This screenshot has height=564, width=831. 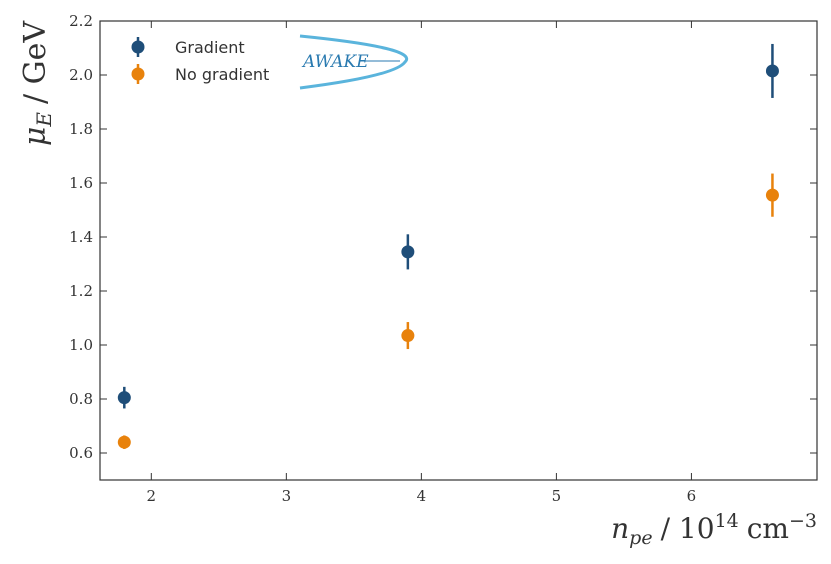 What do you see at coordinates (803, 521) in the screenshot?
I see `x-label-exponent2: −3` at bounding box center [803, 521].